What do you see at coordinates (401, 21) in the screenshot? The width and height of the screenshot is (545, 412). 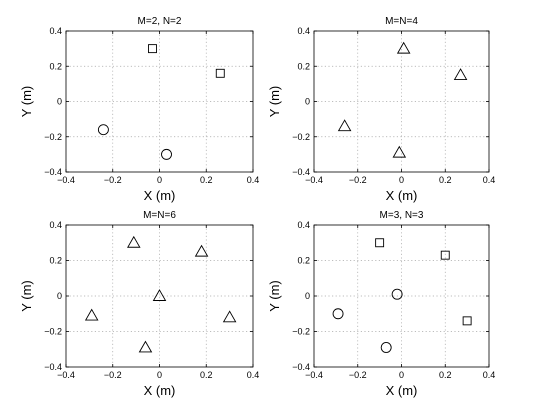 I see `chart-title: M=N=4` at bounding box center [401, 21].